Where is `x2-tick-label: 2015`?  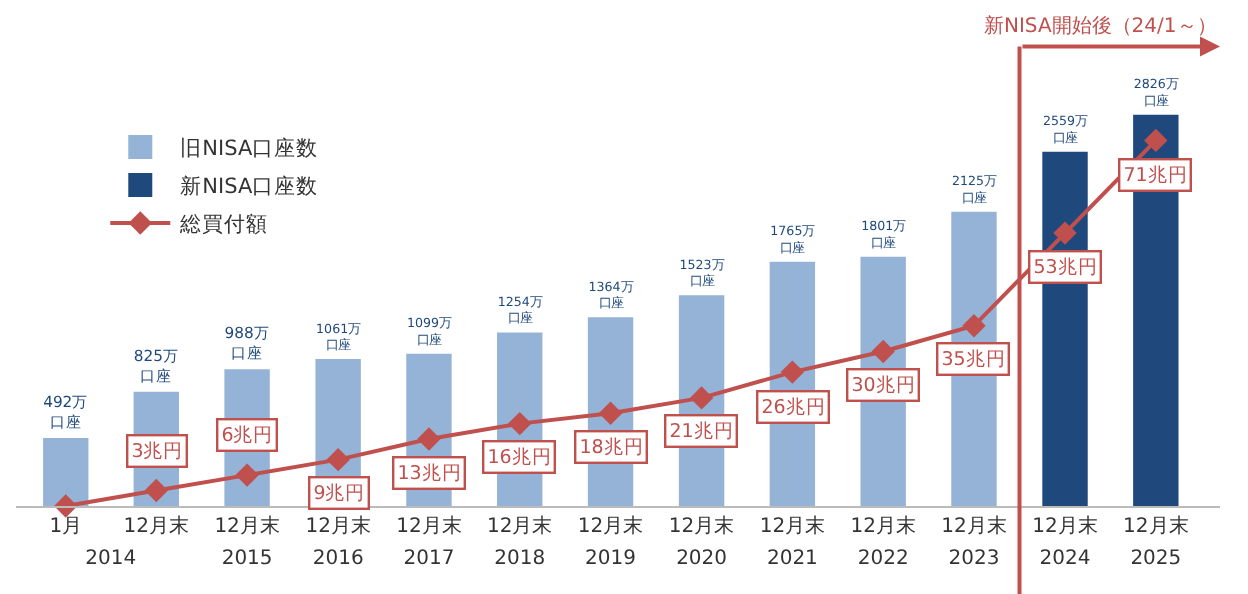
x2-tick-label: 2015 is located at coordinates (247, 559).